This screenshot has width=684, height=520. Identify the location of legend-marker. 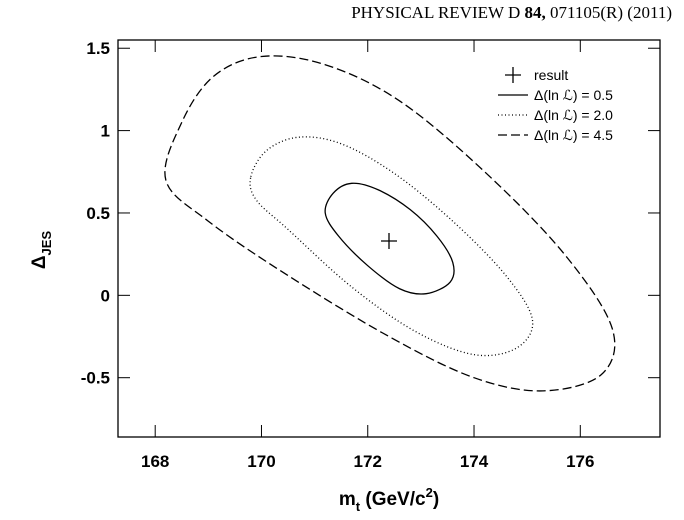
(513, 75).